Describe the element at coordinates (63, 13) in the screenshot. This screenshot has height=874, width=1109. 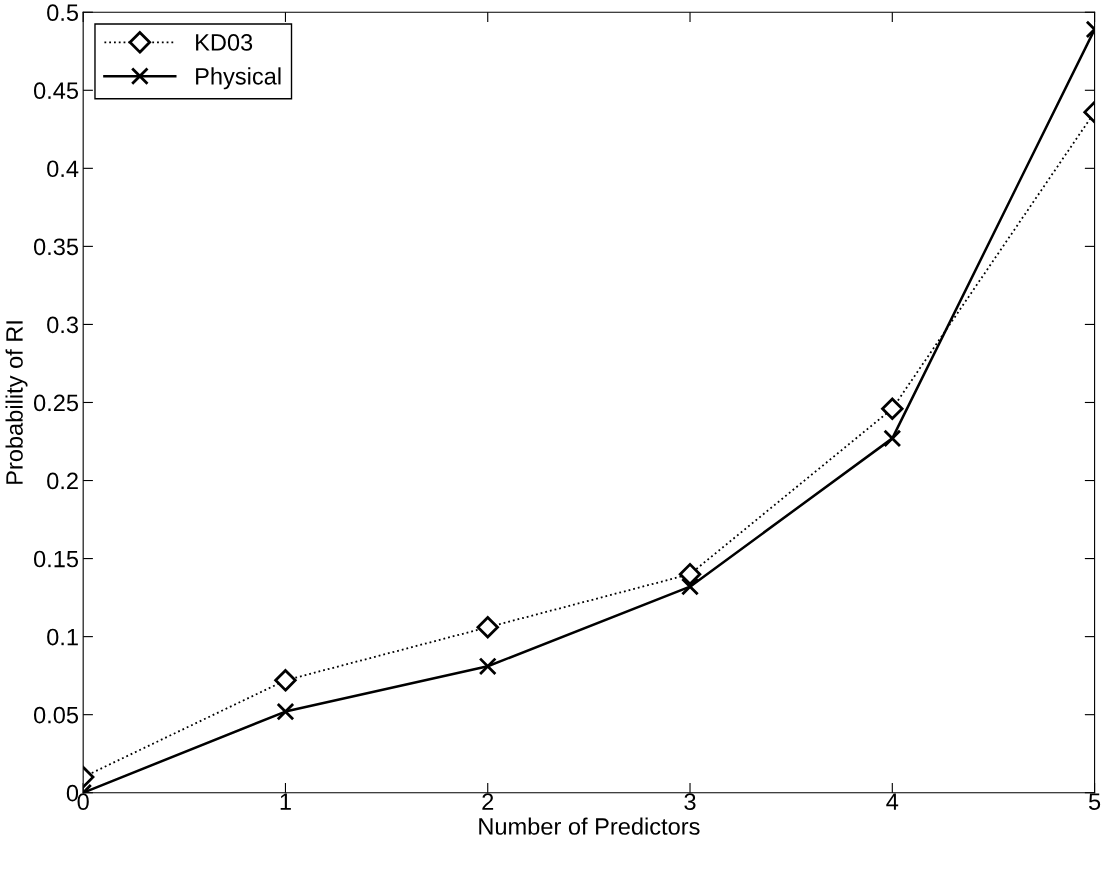
I see `y-tick-label: 0.5` at that location.